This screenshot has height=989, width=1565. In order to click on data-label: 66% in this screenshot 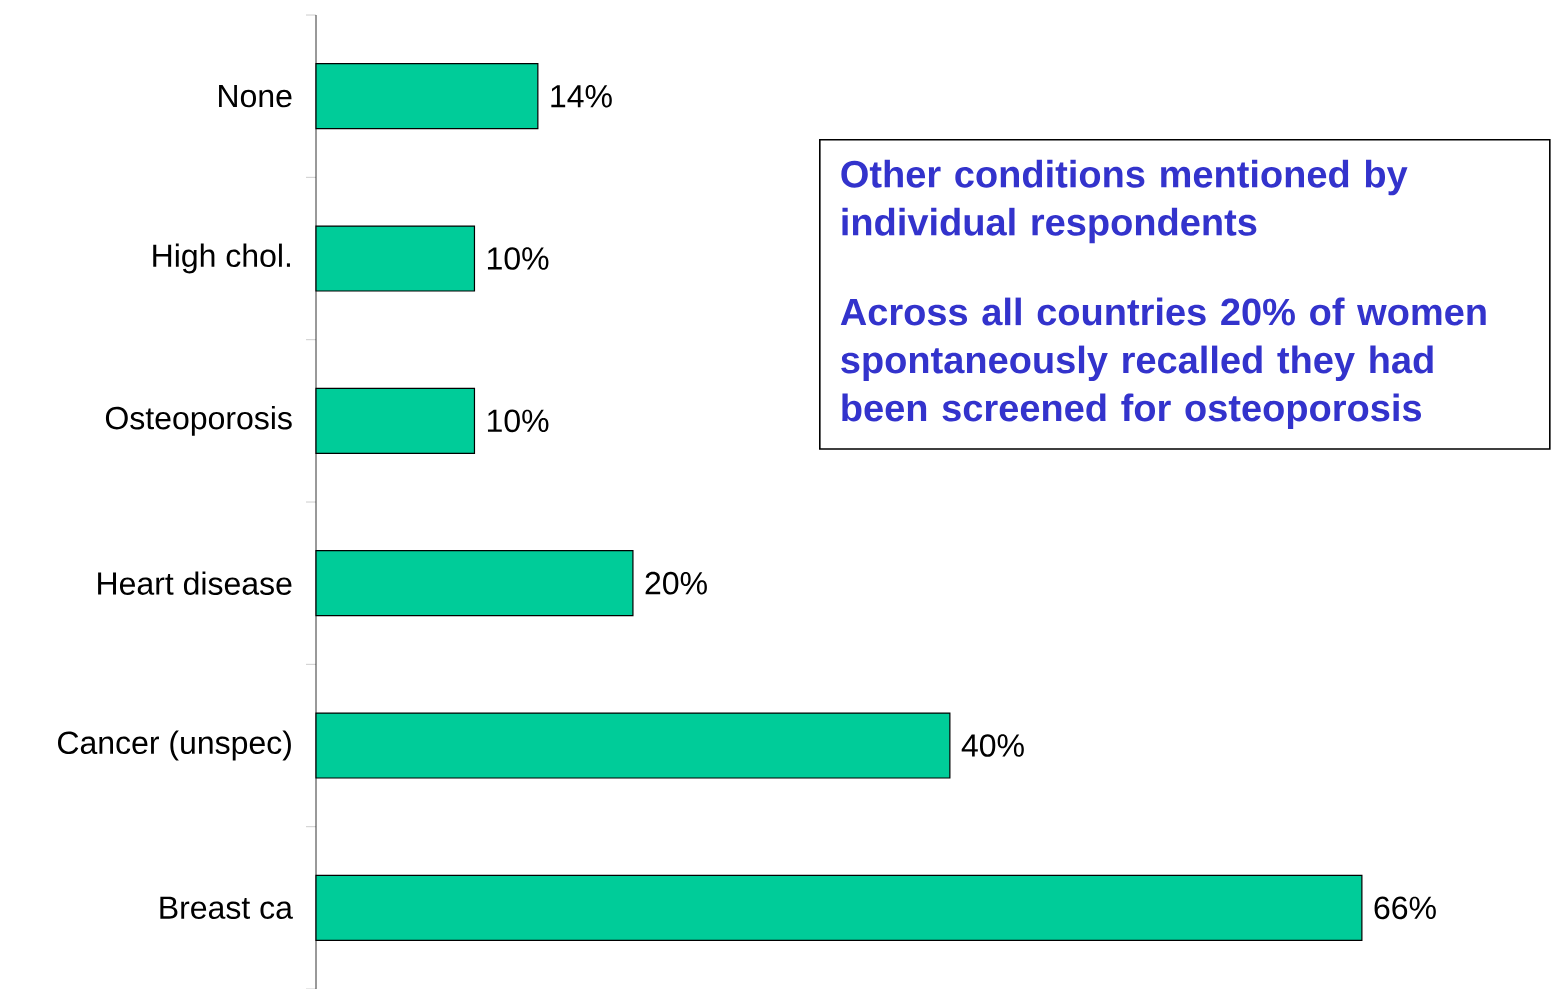, I will do `click(1405, 908)`.